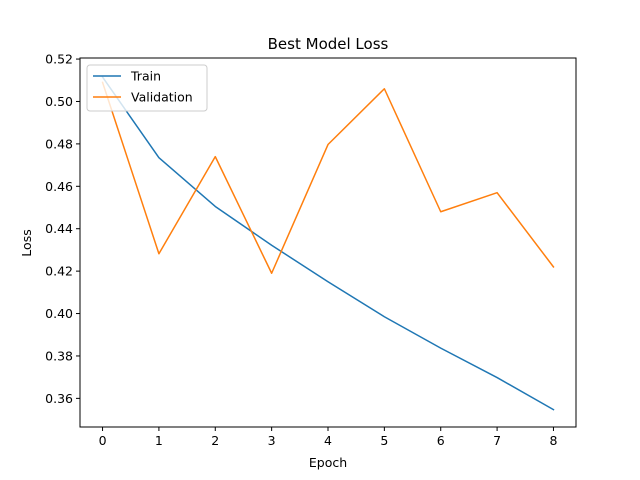  Describe the element at coordinates (59, 143) in the screenshot. I see `y-tick-label: 0.48` at that location.